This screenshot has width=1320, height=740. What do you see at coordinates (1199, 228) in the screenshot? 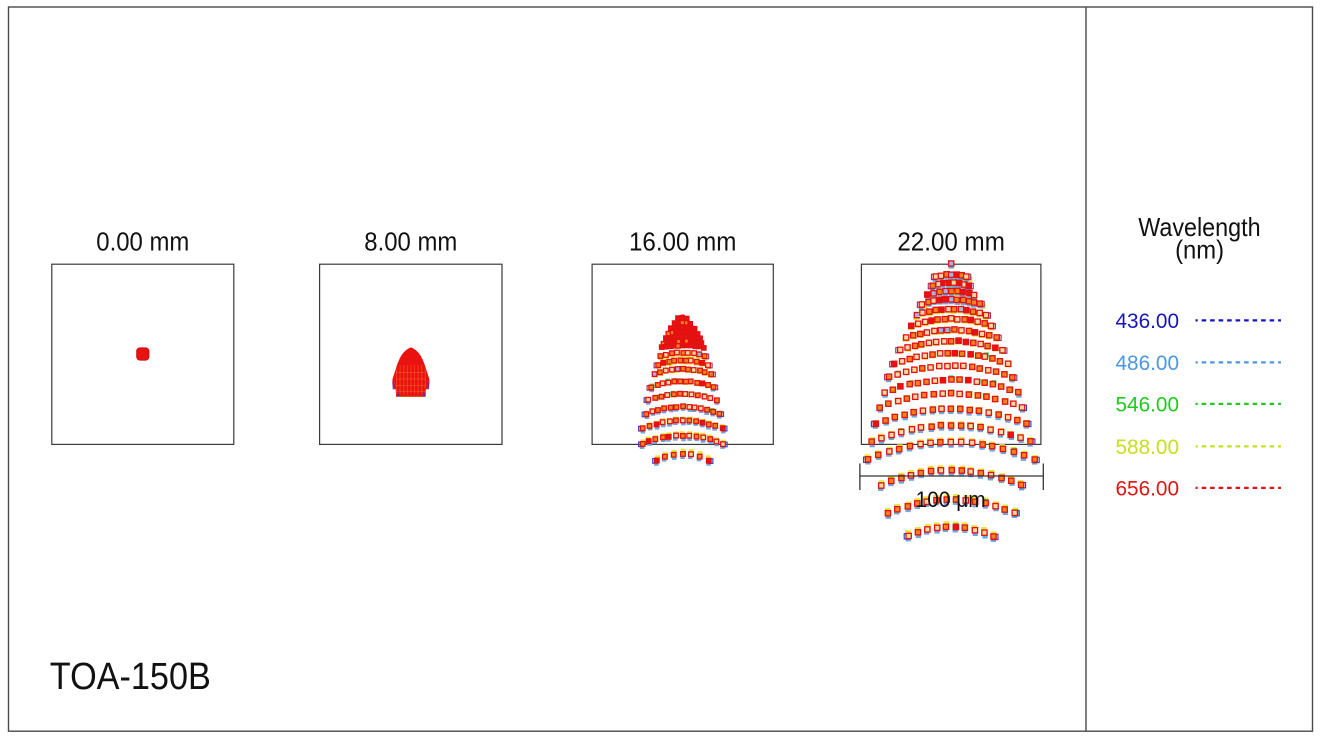
I see `svg-text: Wavelength` at bounding box center [1199, 228].